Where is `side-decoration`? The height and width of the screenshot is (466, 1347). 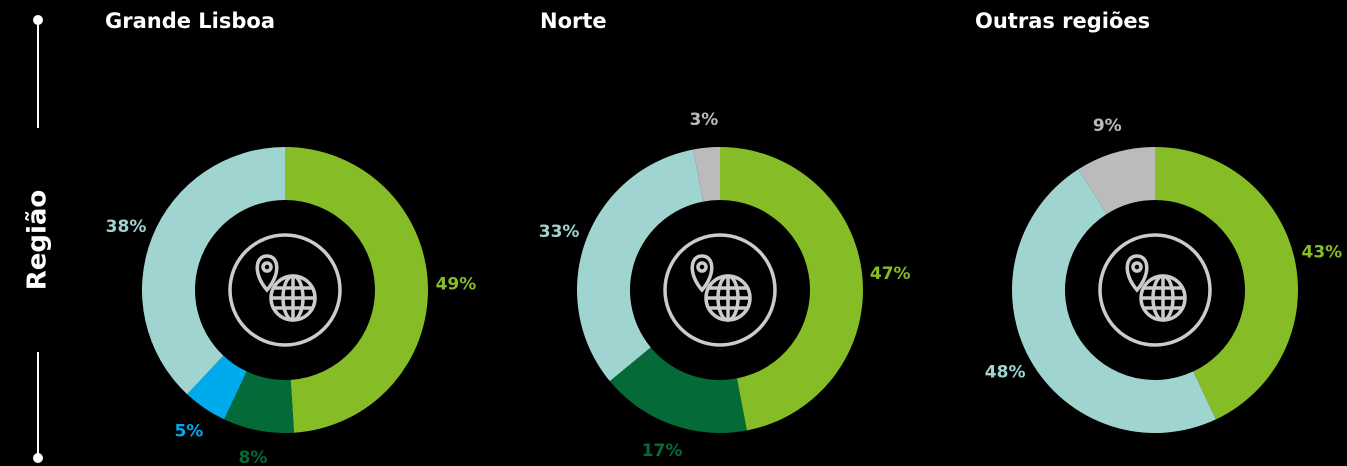 side-decoration is located at coordinates (38, 239).